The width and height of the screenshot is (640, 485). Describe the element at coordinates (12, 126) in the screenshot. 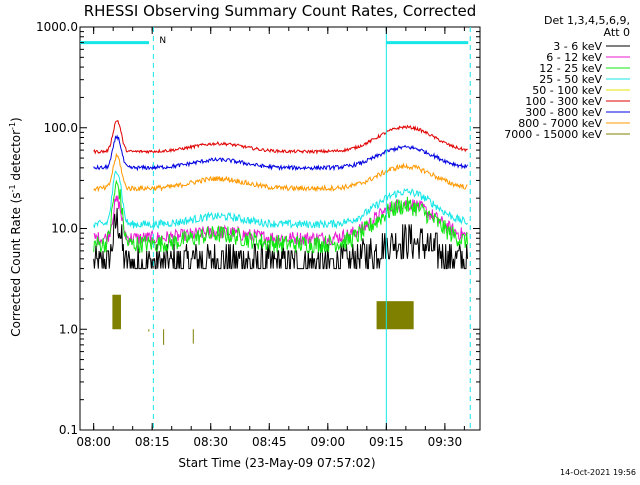

I see `y-axis-label-sup2: -1` at that location.